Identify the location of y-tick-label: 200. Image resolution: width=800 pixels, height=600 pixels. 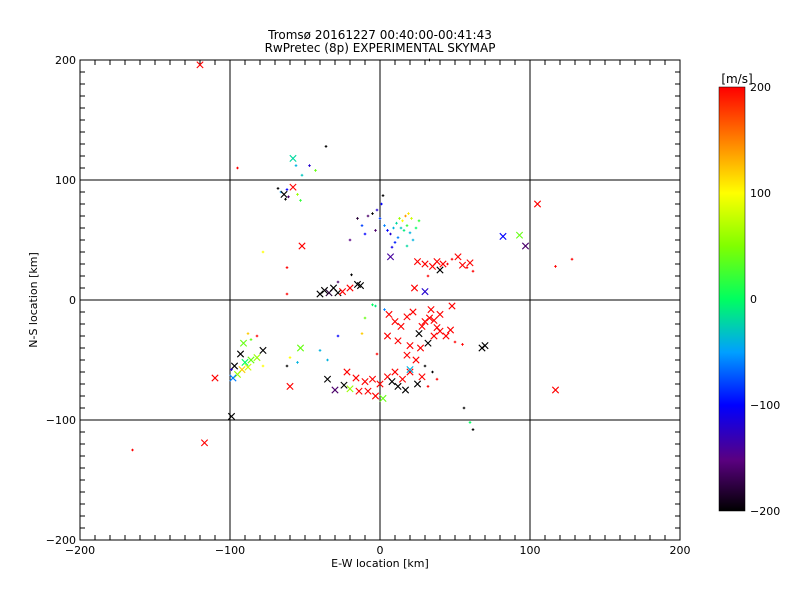
(65, 60).